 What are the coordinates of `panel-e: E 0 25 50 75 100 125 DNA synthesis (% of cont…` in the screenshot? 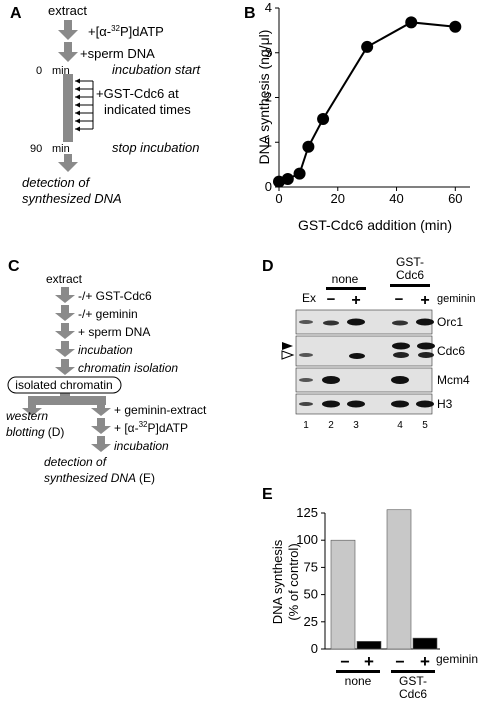 It's located at (370, 593).